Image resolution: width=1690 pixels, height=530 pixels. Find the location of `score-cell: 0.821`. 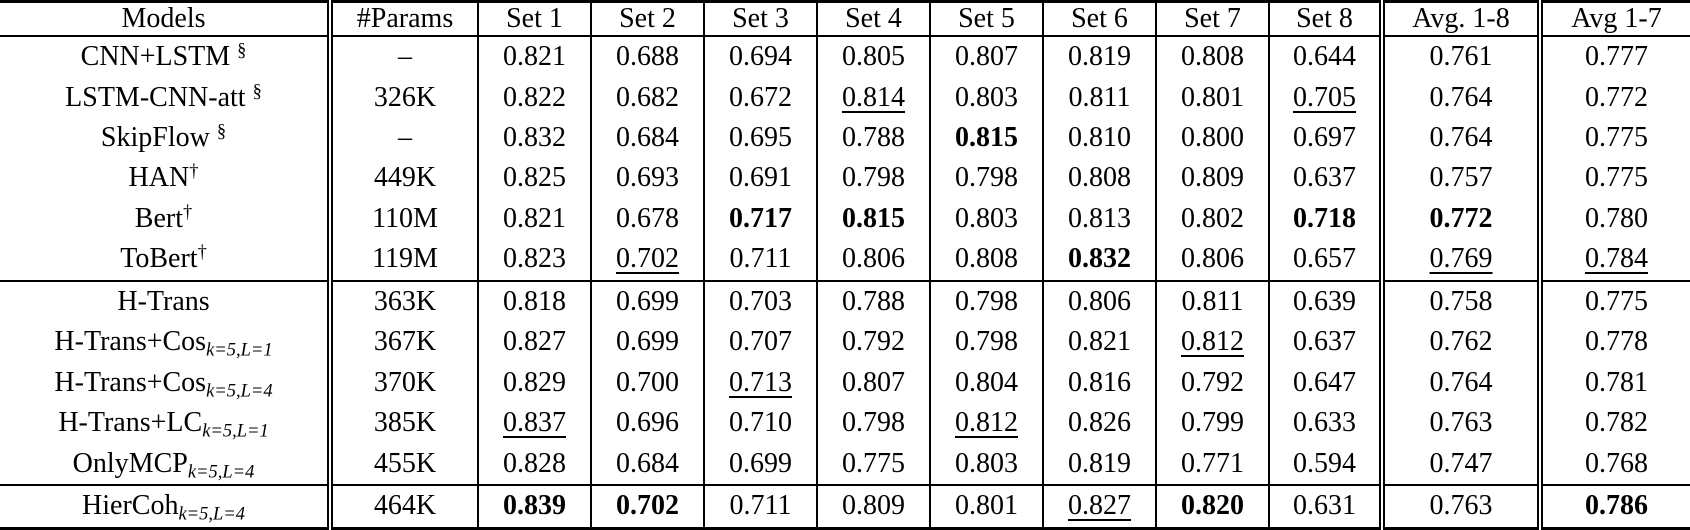

score-cell: 0.821 is located at coordinates (1099, 342).